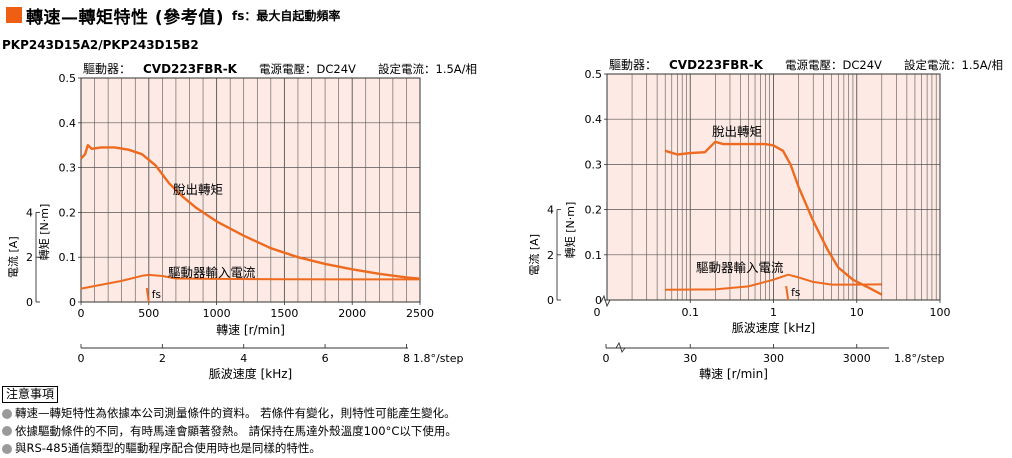 The width and height of the screenshot is (1012, 458). Describe the element at coordinates (250, 330) in the screenshot. I see `x-axis-label: 轉速 [r/min]` at that location.